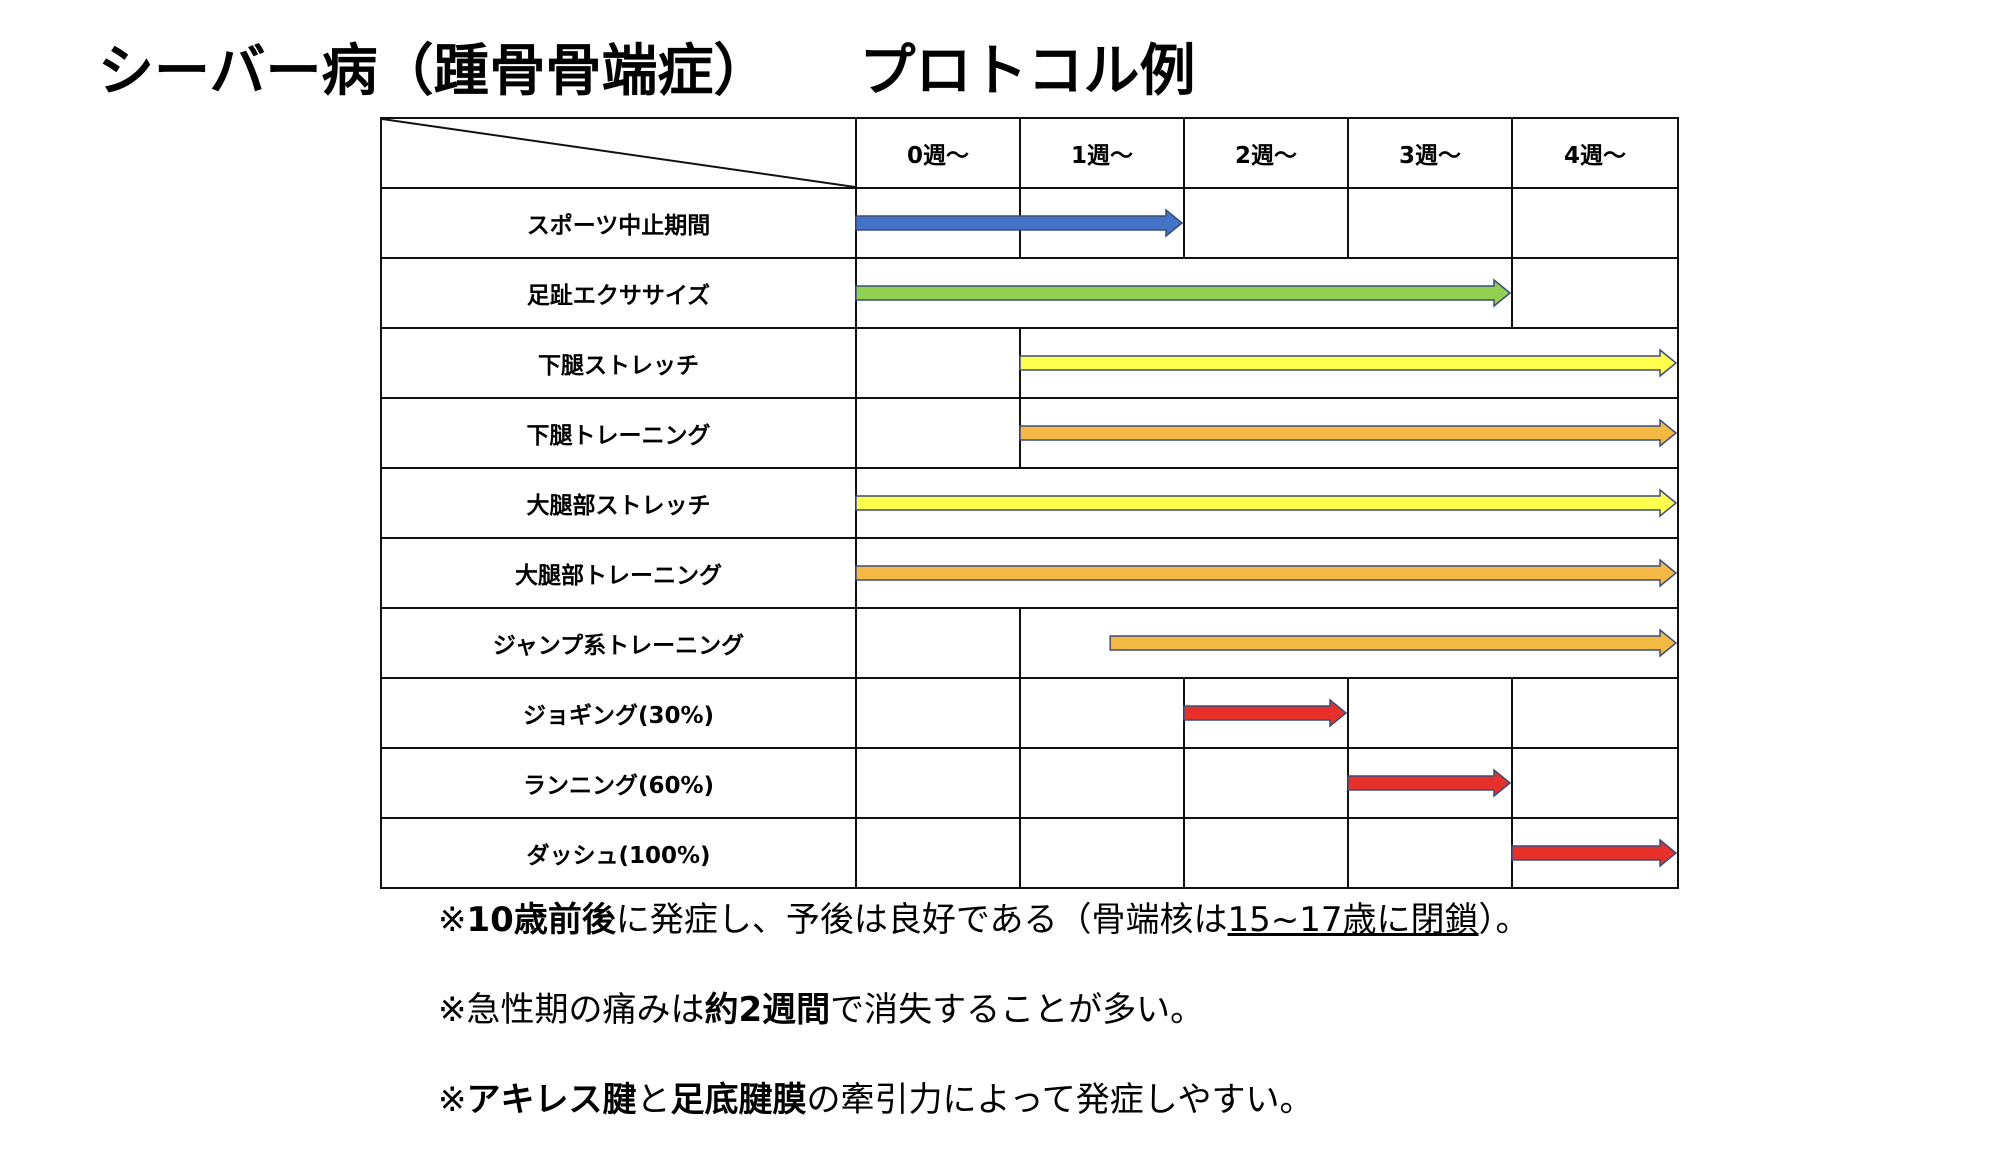 Image resolution: width=2000 pixels, height=1165 pixels. What do you see at coordinates (618, 433) in the screenshot?
I see `row-label: 下腿トレーニング` at bounding box center [618, 433].